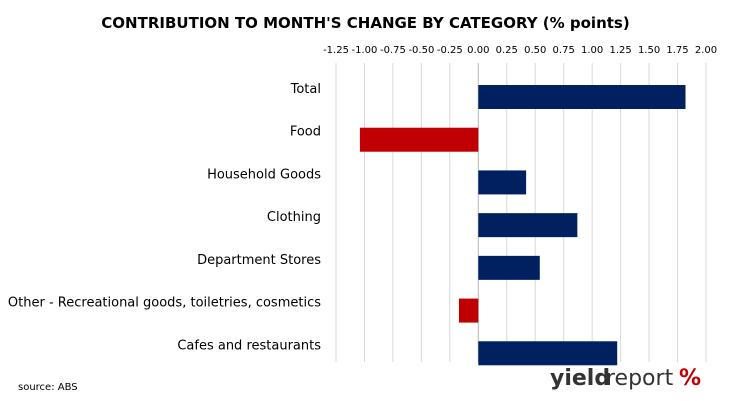 Image resolution: width=731 pixels, height=401 pixels. What do you see at coordinates (690, 378) in the screenshot?
I see `percent-logo-icon: %` at bounding box center [690, 378].